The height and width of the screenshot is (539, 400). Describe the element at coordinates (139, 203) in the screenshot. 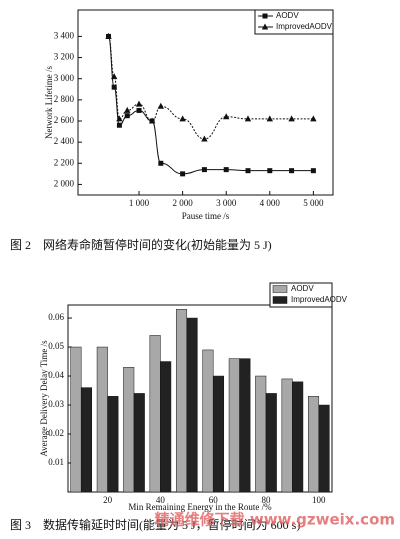

I see `x-tick-label: 1 000` at that location.